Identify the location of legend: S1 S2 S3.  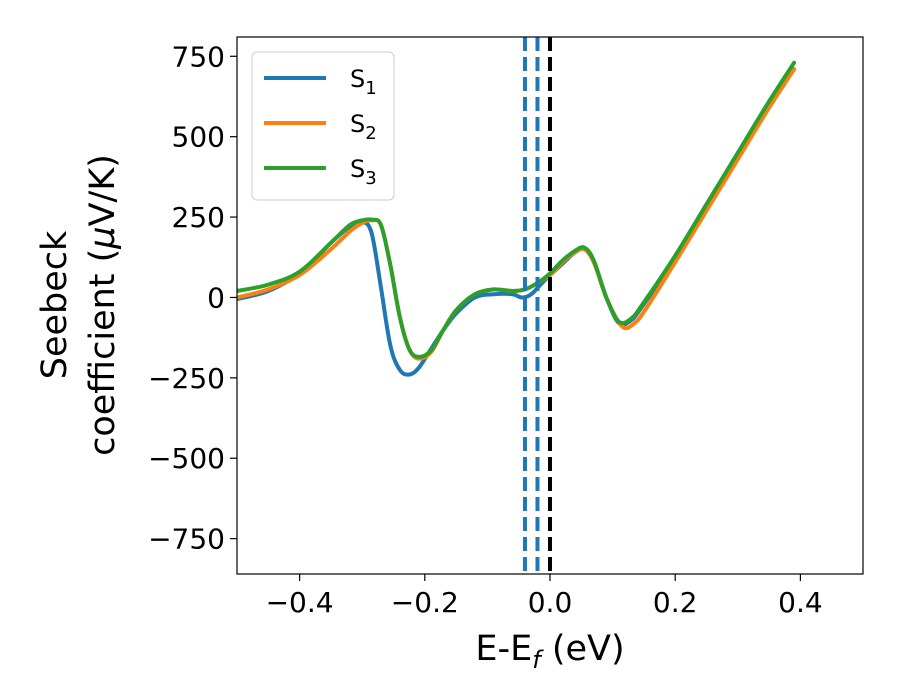
(323, 126).